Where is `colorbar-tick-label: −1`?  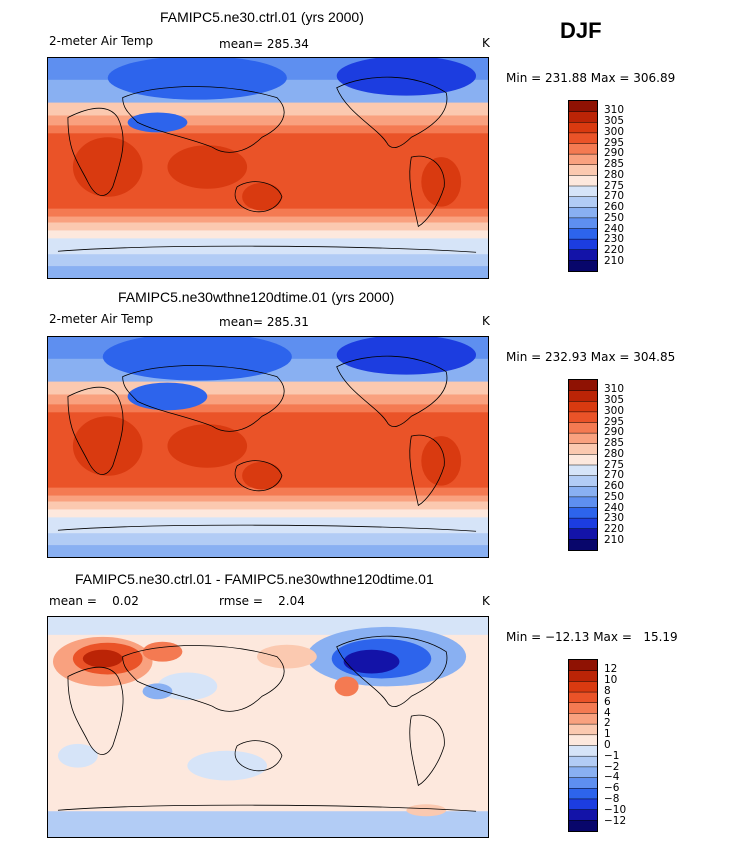 colorbar-tick-label: −1 is located at coordinates (612, 755).